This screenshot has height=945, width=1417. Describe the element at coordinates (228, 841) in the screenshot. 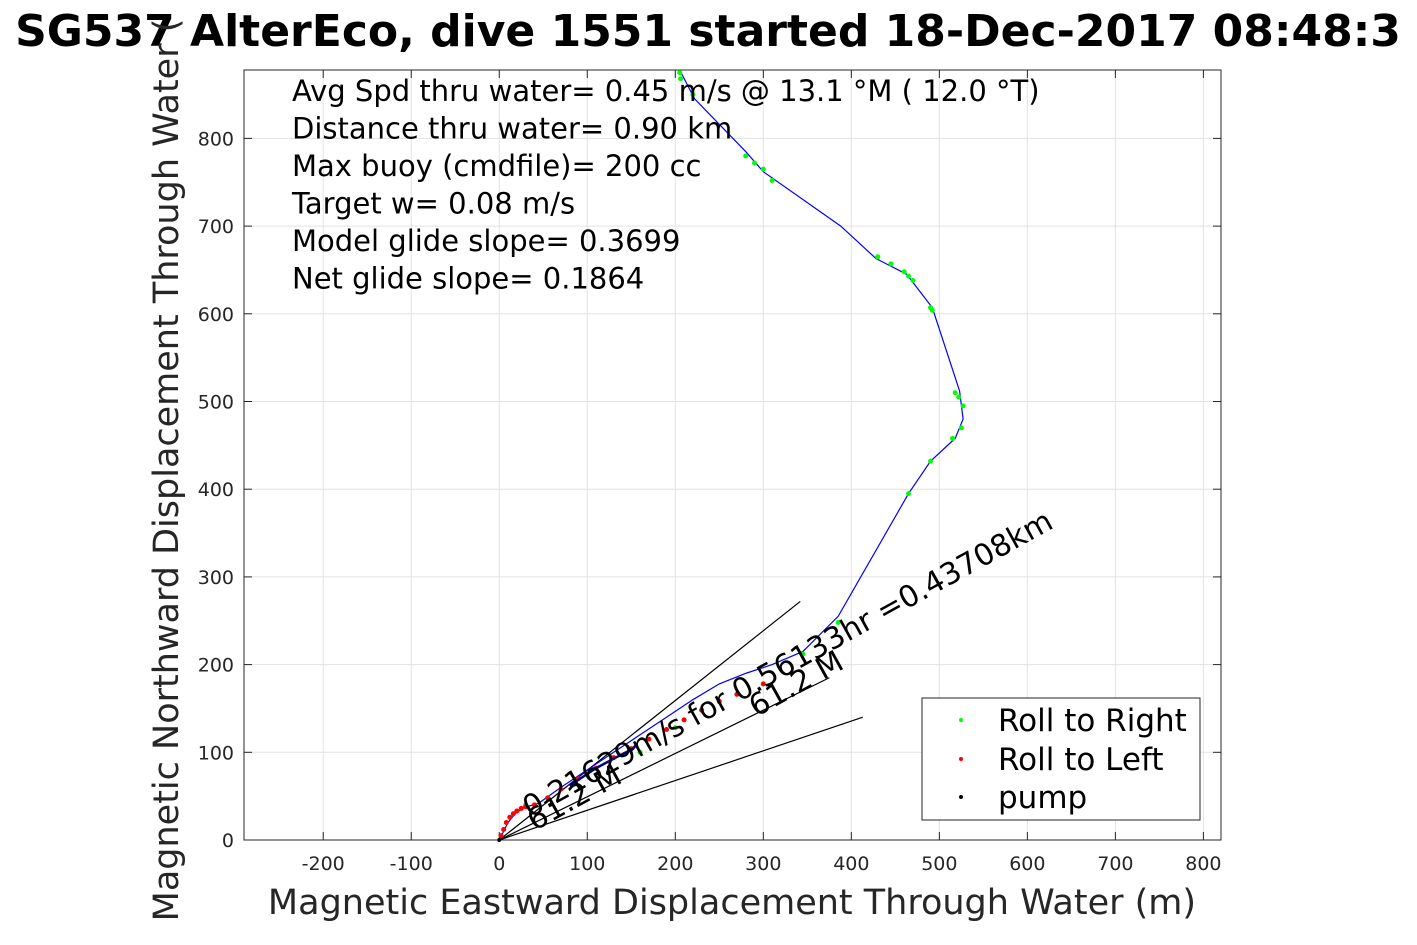

I see `y-tick-label: 0` at that location.